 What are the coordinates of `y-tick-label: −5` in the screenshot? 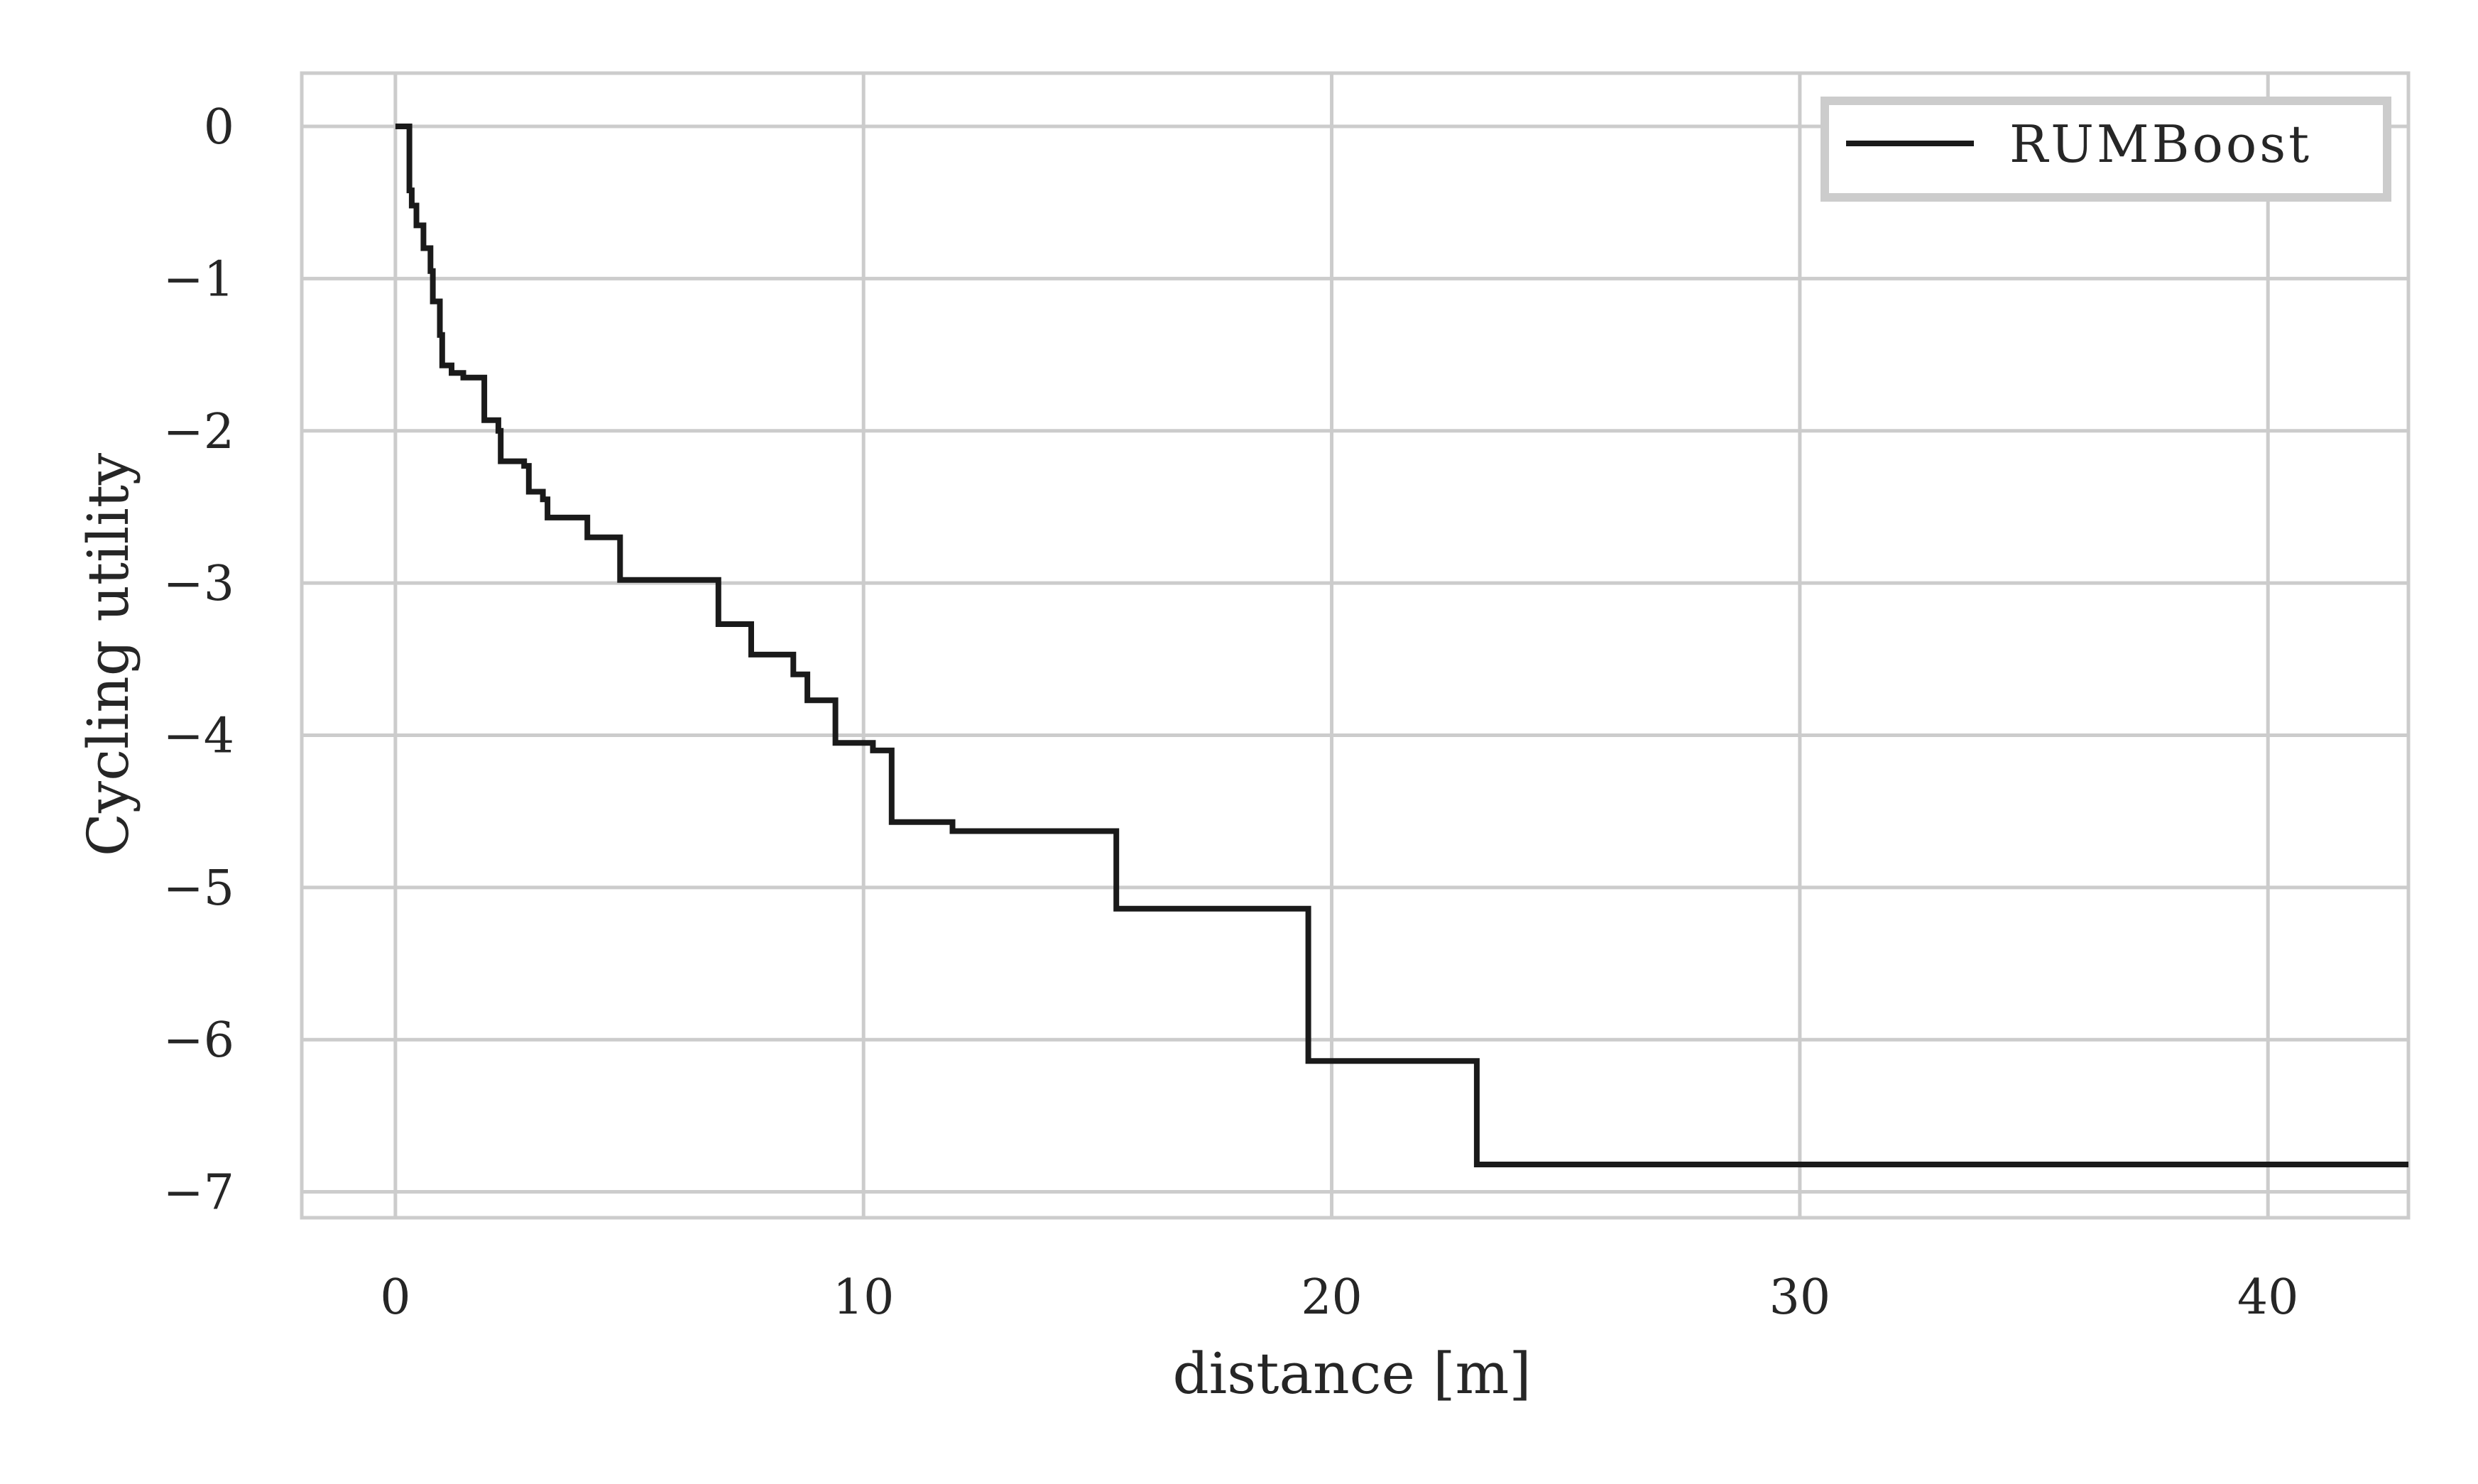 It's located at (199, 889).